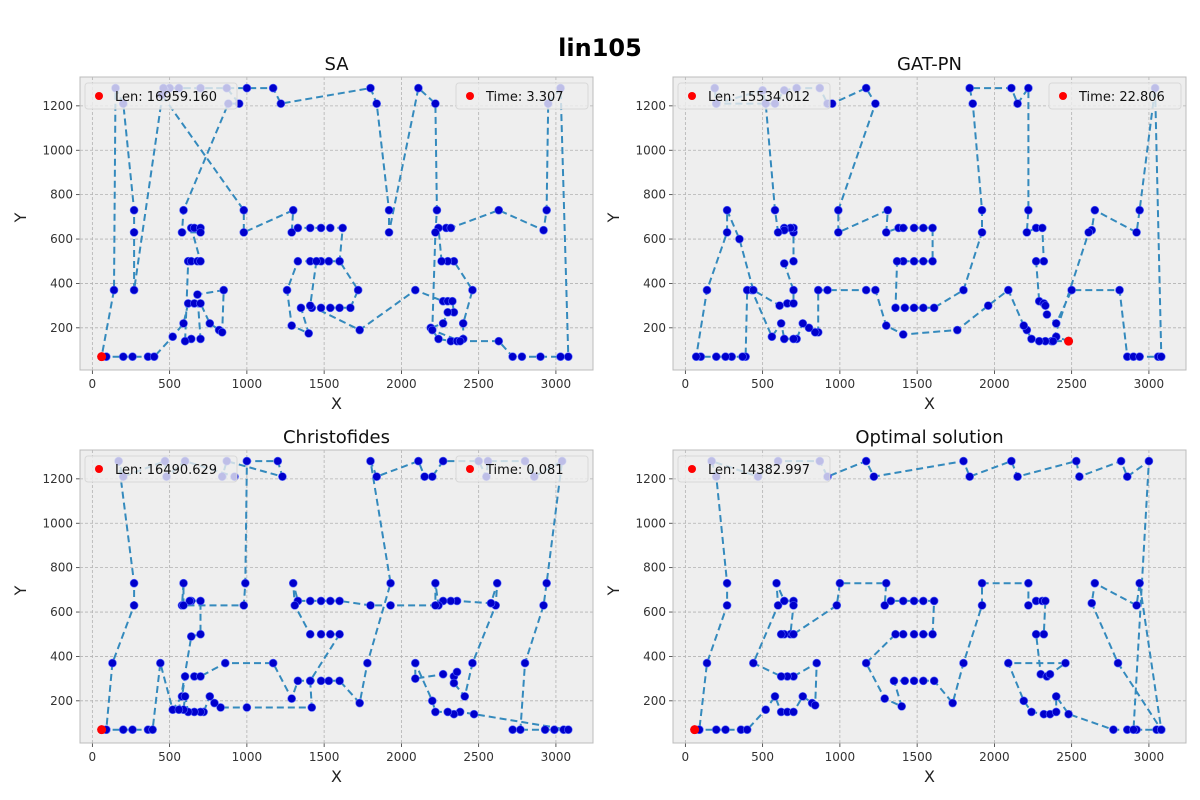 The height and width of the screenshot is (800, 1200). Describe the element at coordinates (93, 384) in the screenshot. I see `x-tick-label: 0` at that location.